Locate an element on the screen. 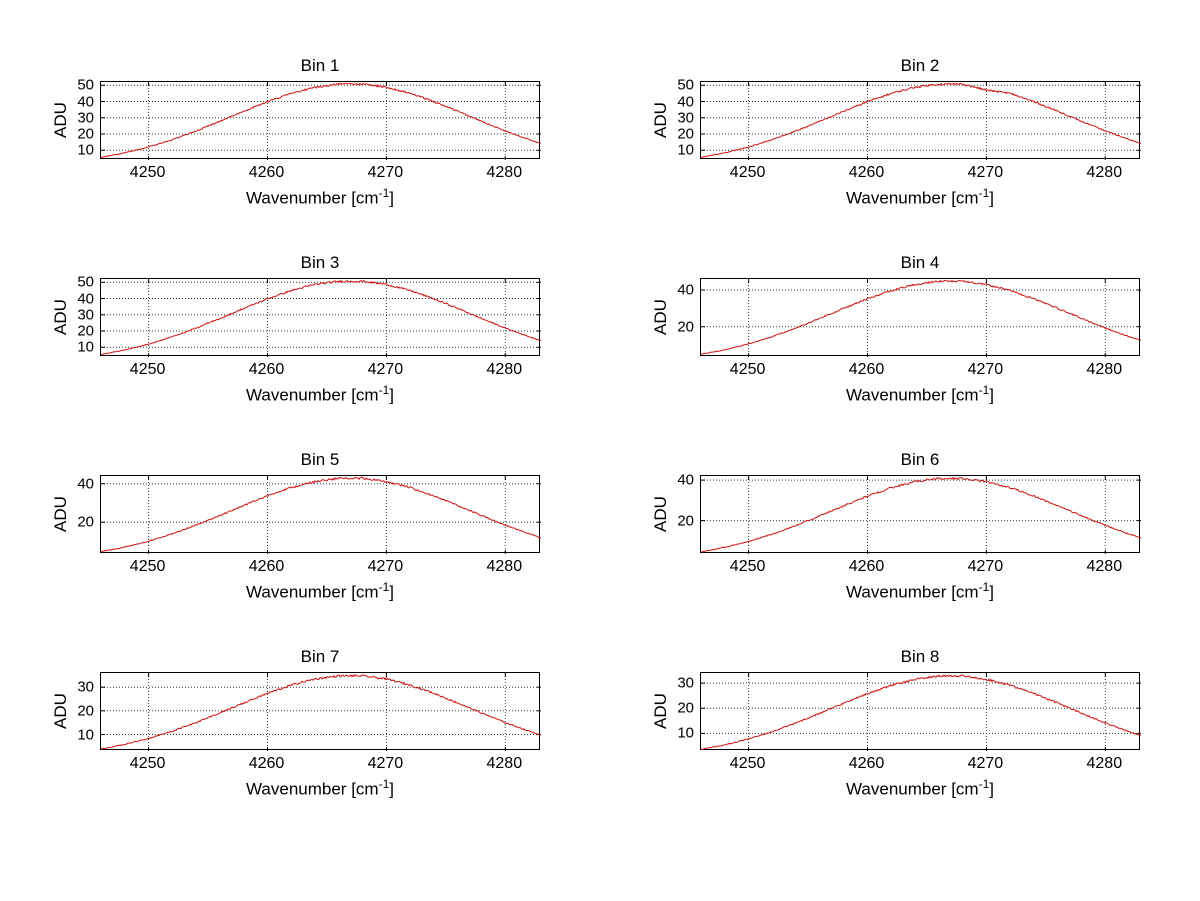  plot-area: ADU 10 20 30 is located at coordinates (296, 711).